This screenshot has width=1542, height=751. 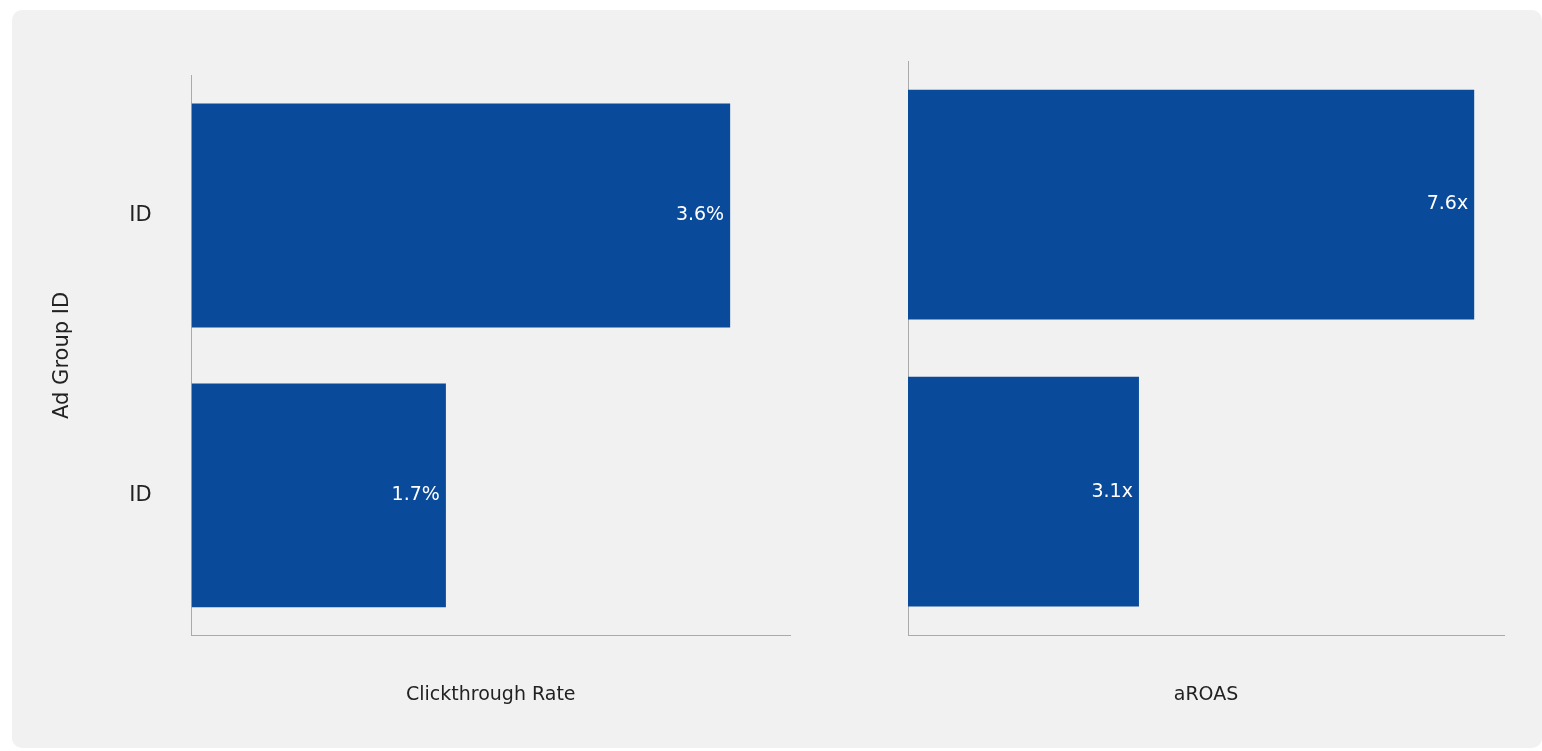 What do you see at coordinates (415, 493) in the screenshot?
I see `data-label: 1.7%` at bounding box center [415, 493].